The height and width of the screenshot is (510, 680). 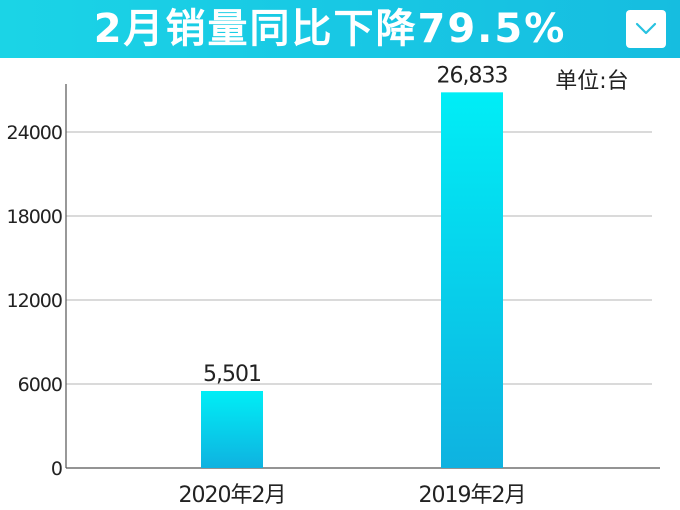 I want to click on y-tick-label: 12000, so click(x=34, y=301).